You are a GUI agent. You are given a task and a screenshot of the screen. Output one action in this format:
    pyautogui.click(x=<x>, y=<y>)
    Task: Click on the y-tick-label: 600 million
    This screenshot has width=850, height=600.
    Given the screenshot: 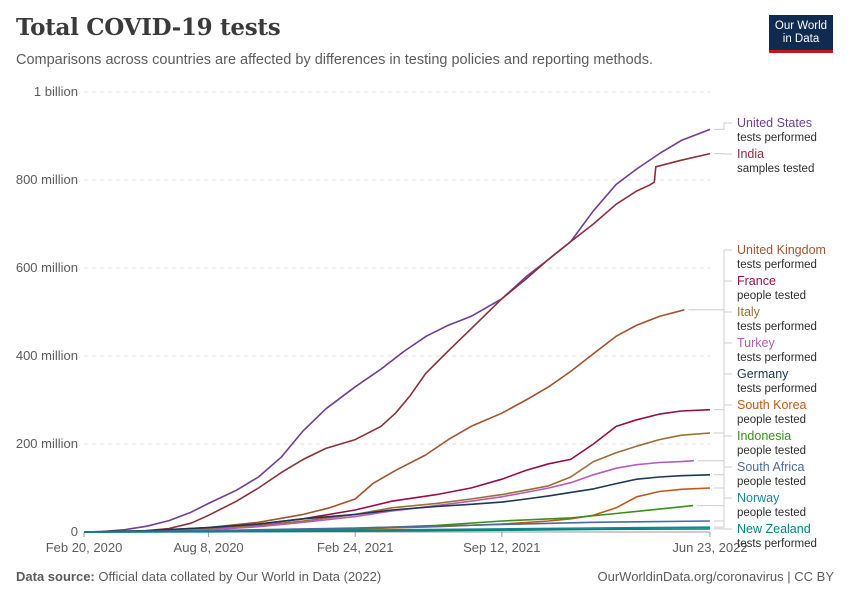 What is the action you would take?
    pyautogui.click(x=47, y=267)
    